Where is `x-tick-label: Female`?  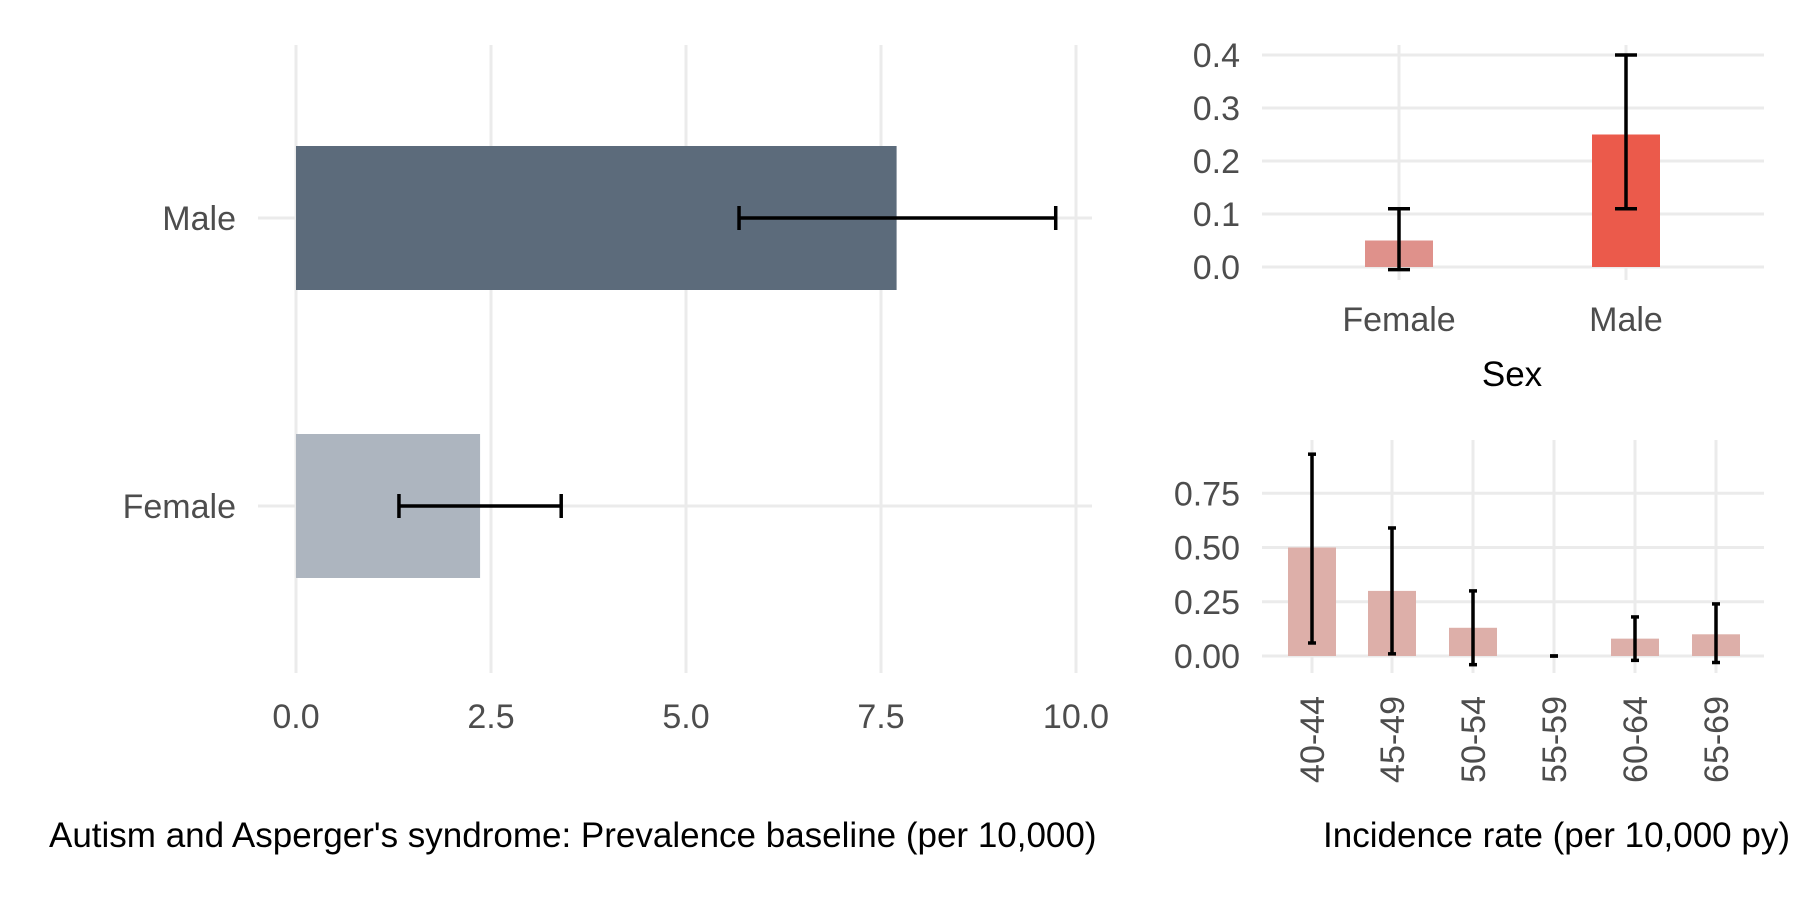 x-tick-label: Female is located at coordinates (1398, 320).